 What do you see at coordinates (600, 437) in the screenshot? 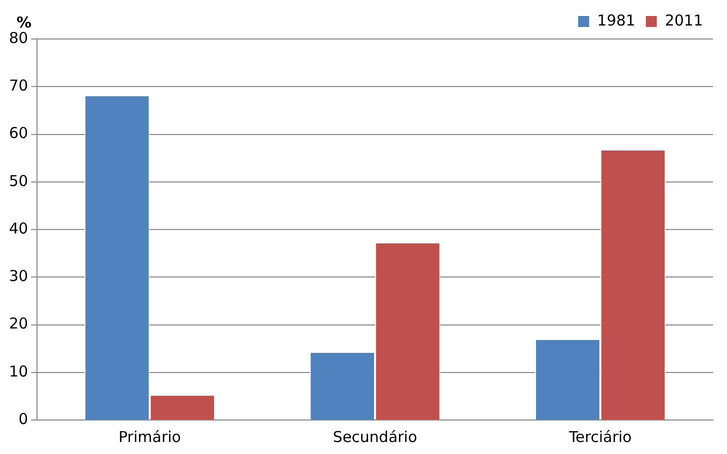
I see `x-tick-label: Terciário` at bounding box center [600, 437].